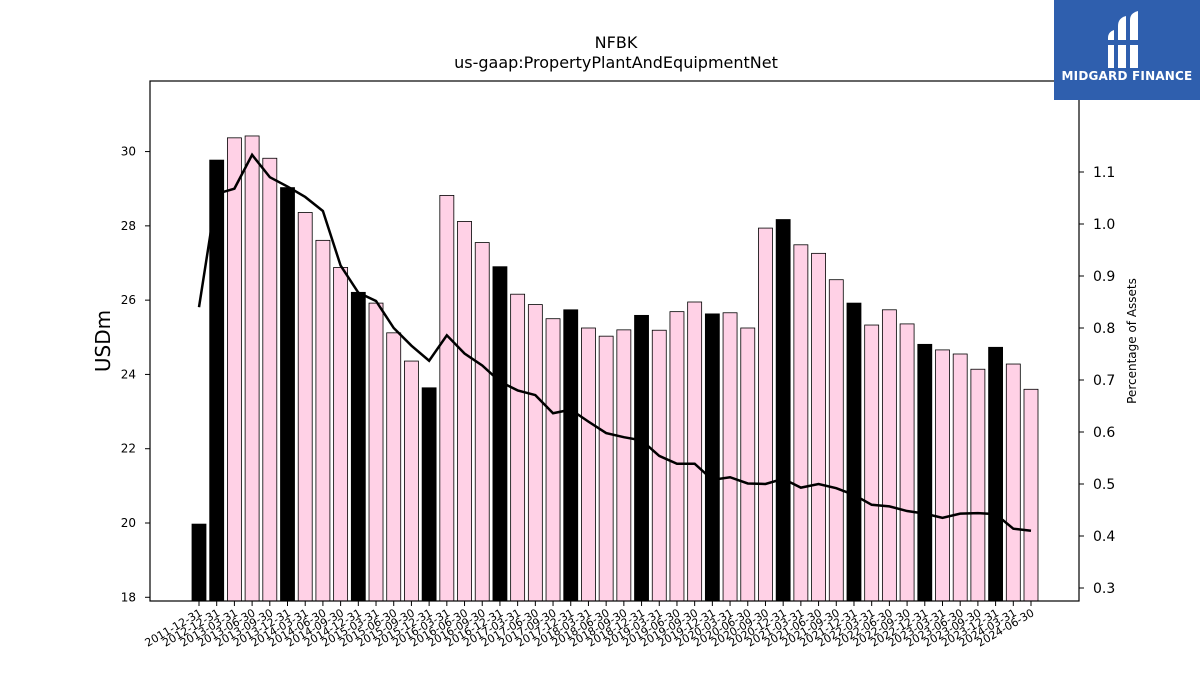 The height and width of the screenshot is (675, 1200). I want to click on y-tick-label: 28, so click(128, 226).